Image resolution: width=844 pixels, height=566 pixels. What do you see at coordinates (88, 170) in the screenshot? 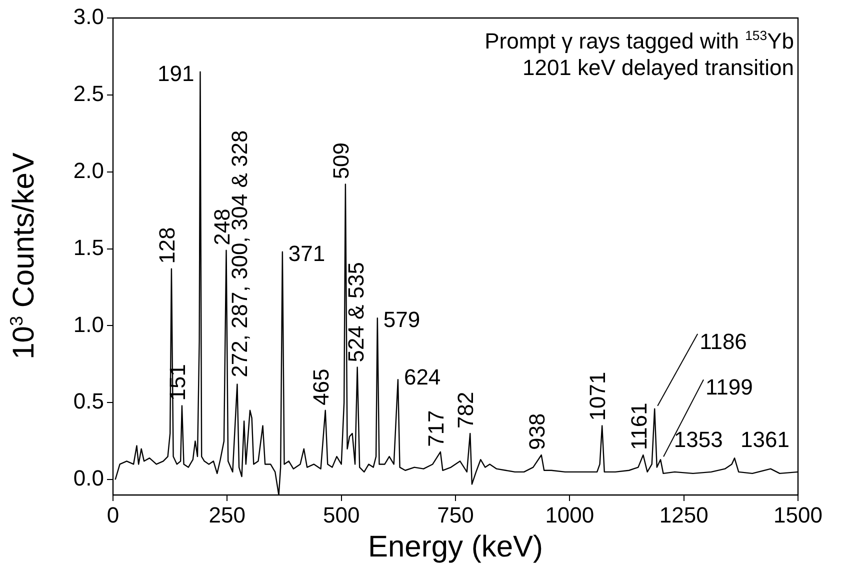
I see `y-tick-label: 2.0` at bounding box center [88, 170].